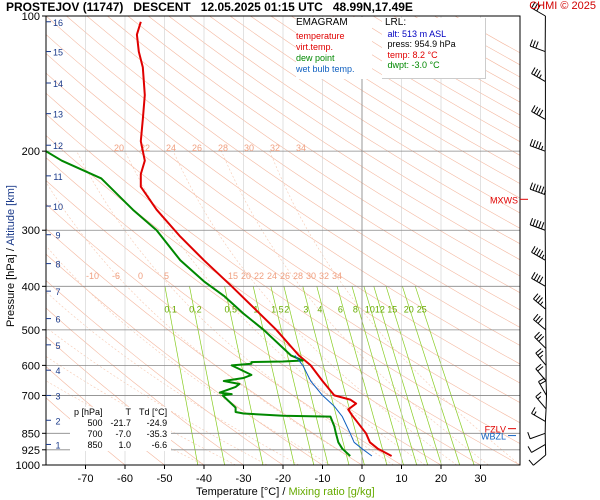 The height and width of the screenshot is (500, 600). I want to click on dry-adiabat-label: 24, so click(171, 148).